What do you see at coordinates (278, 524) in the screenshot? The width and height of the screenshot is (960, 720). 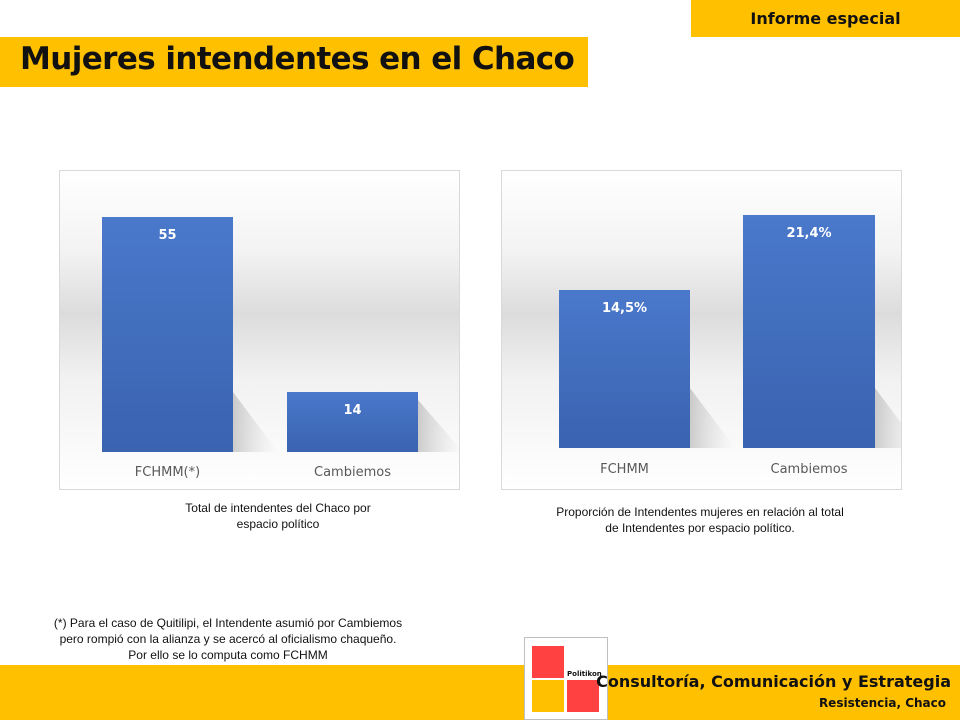 I see `chart-total-caption-line2: espacio político` at bounding box center [278, 524].